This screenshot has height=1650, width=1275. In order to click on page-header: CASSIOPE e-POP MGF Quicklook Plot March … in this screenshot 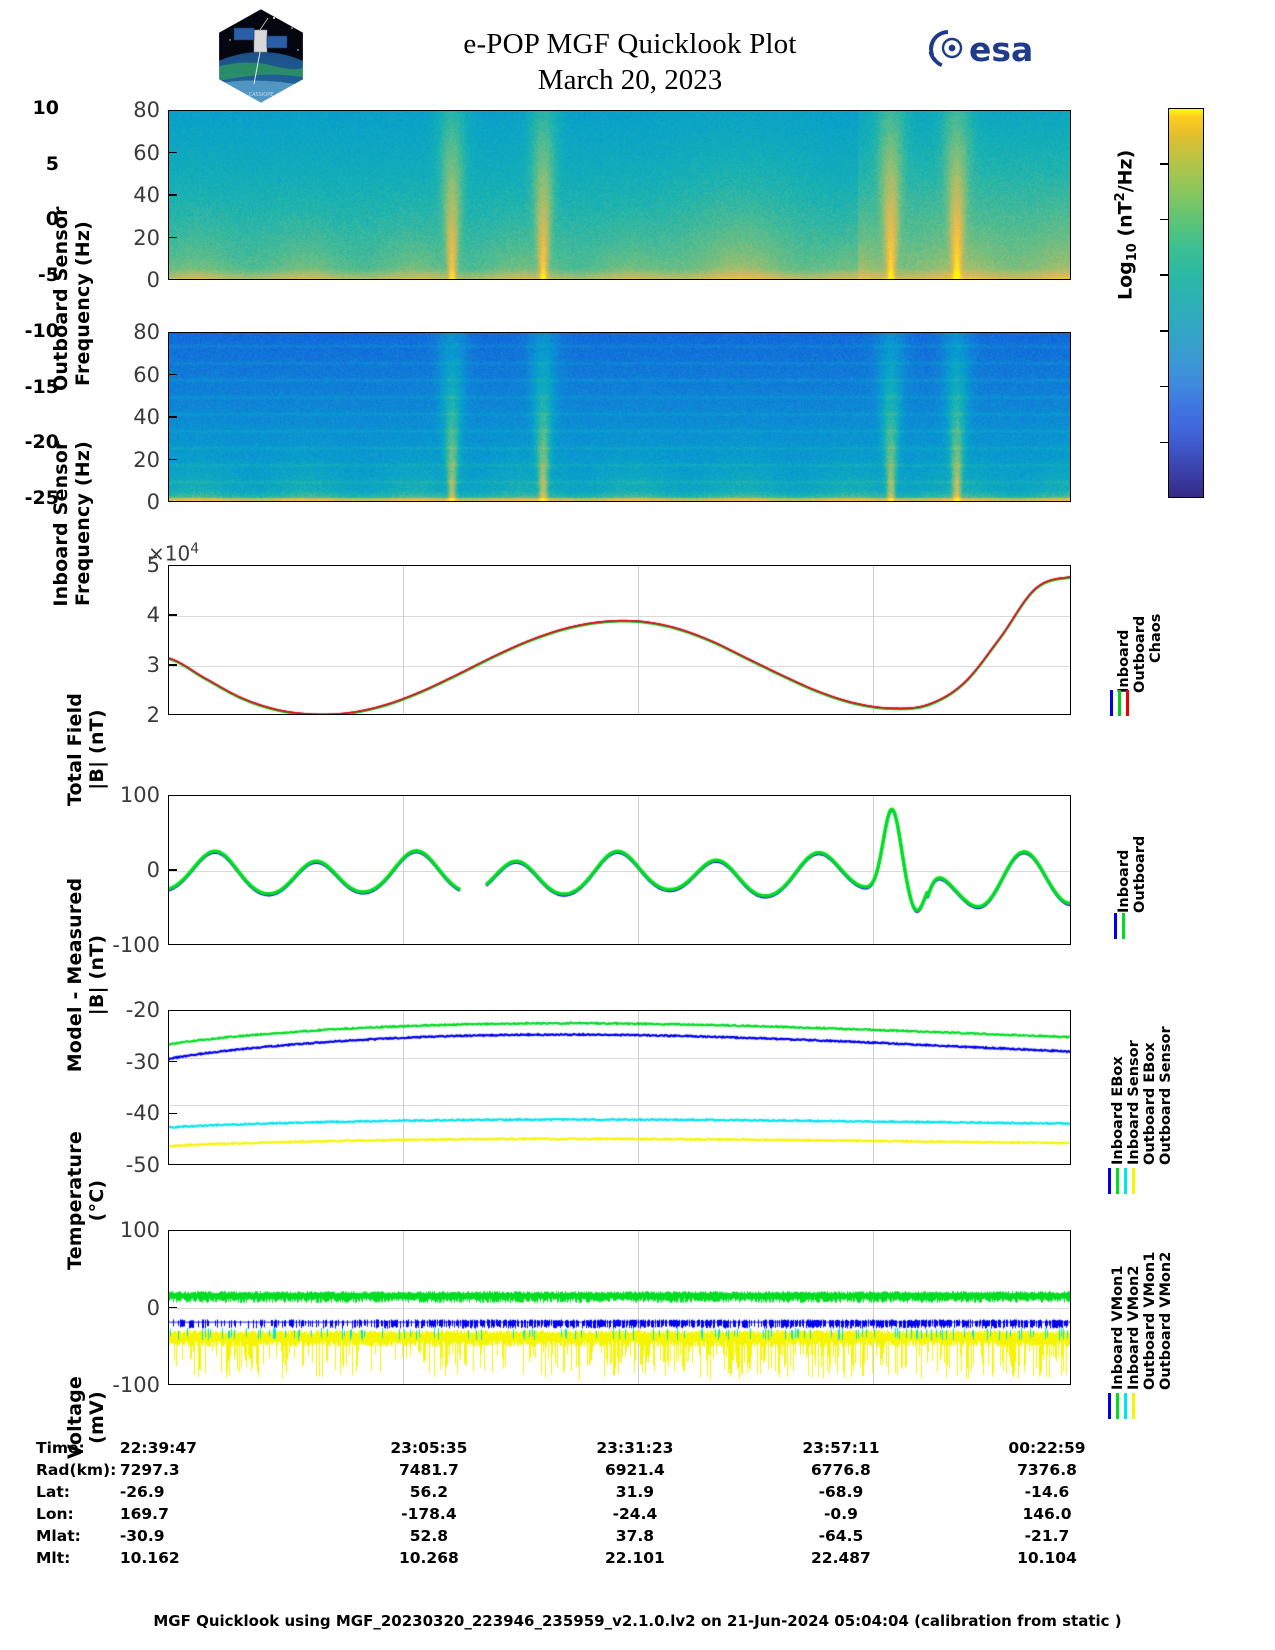, I will do `click(637, 54)`.